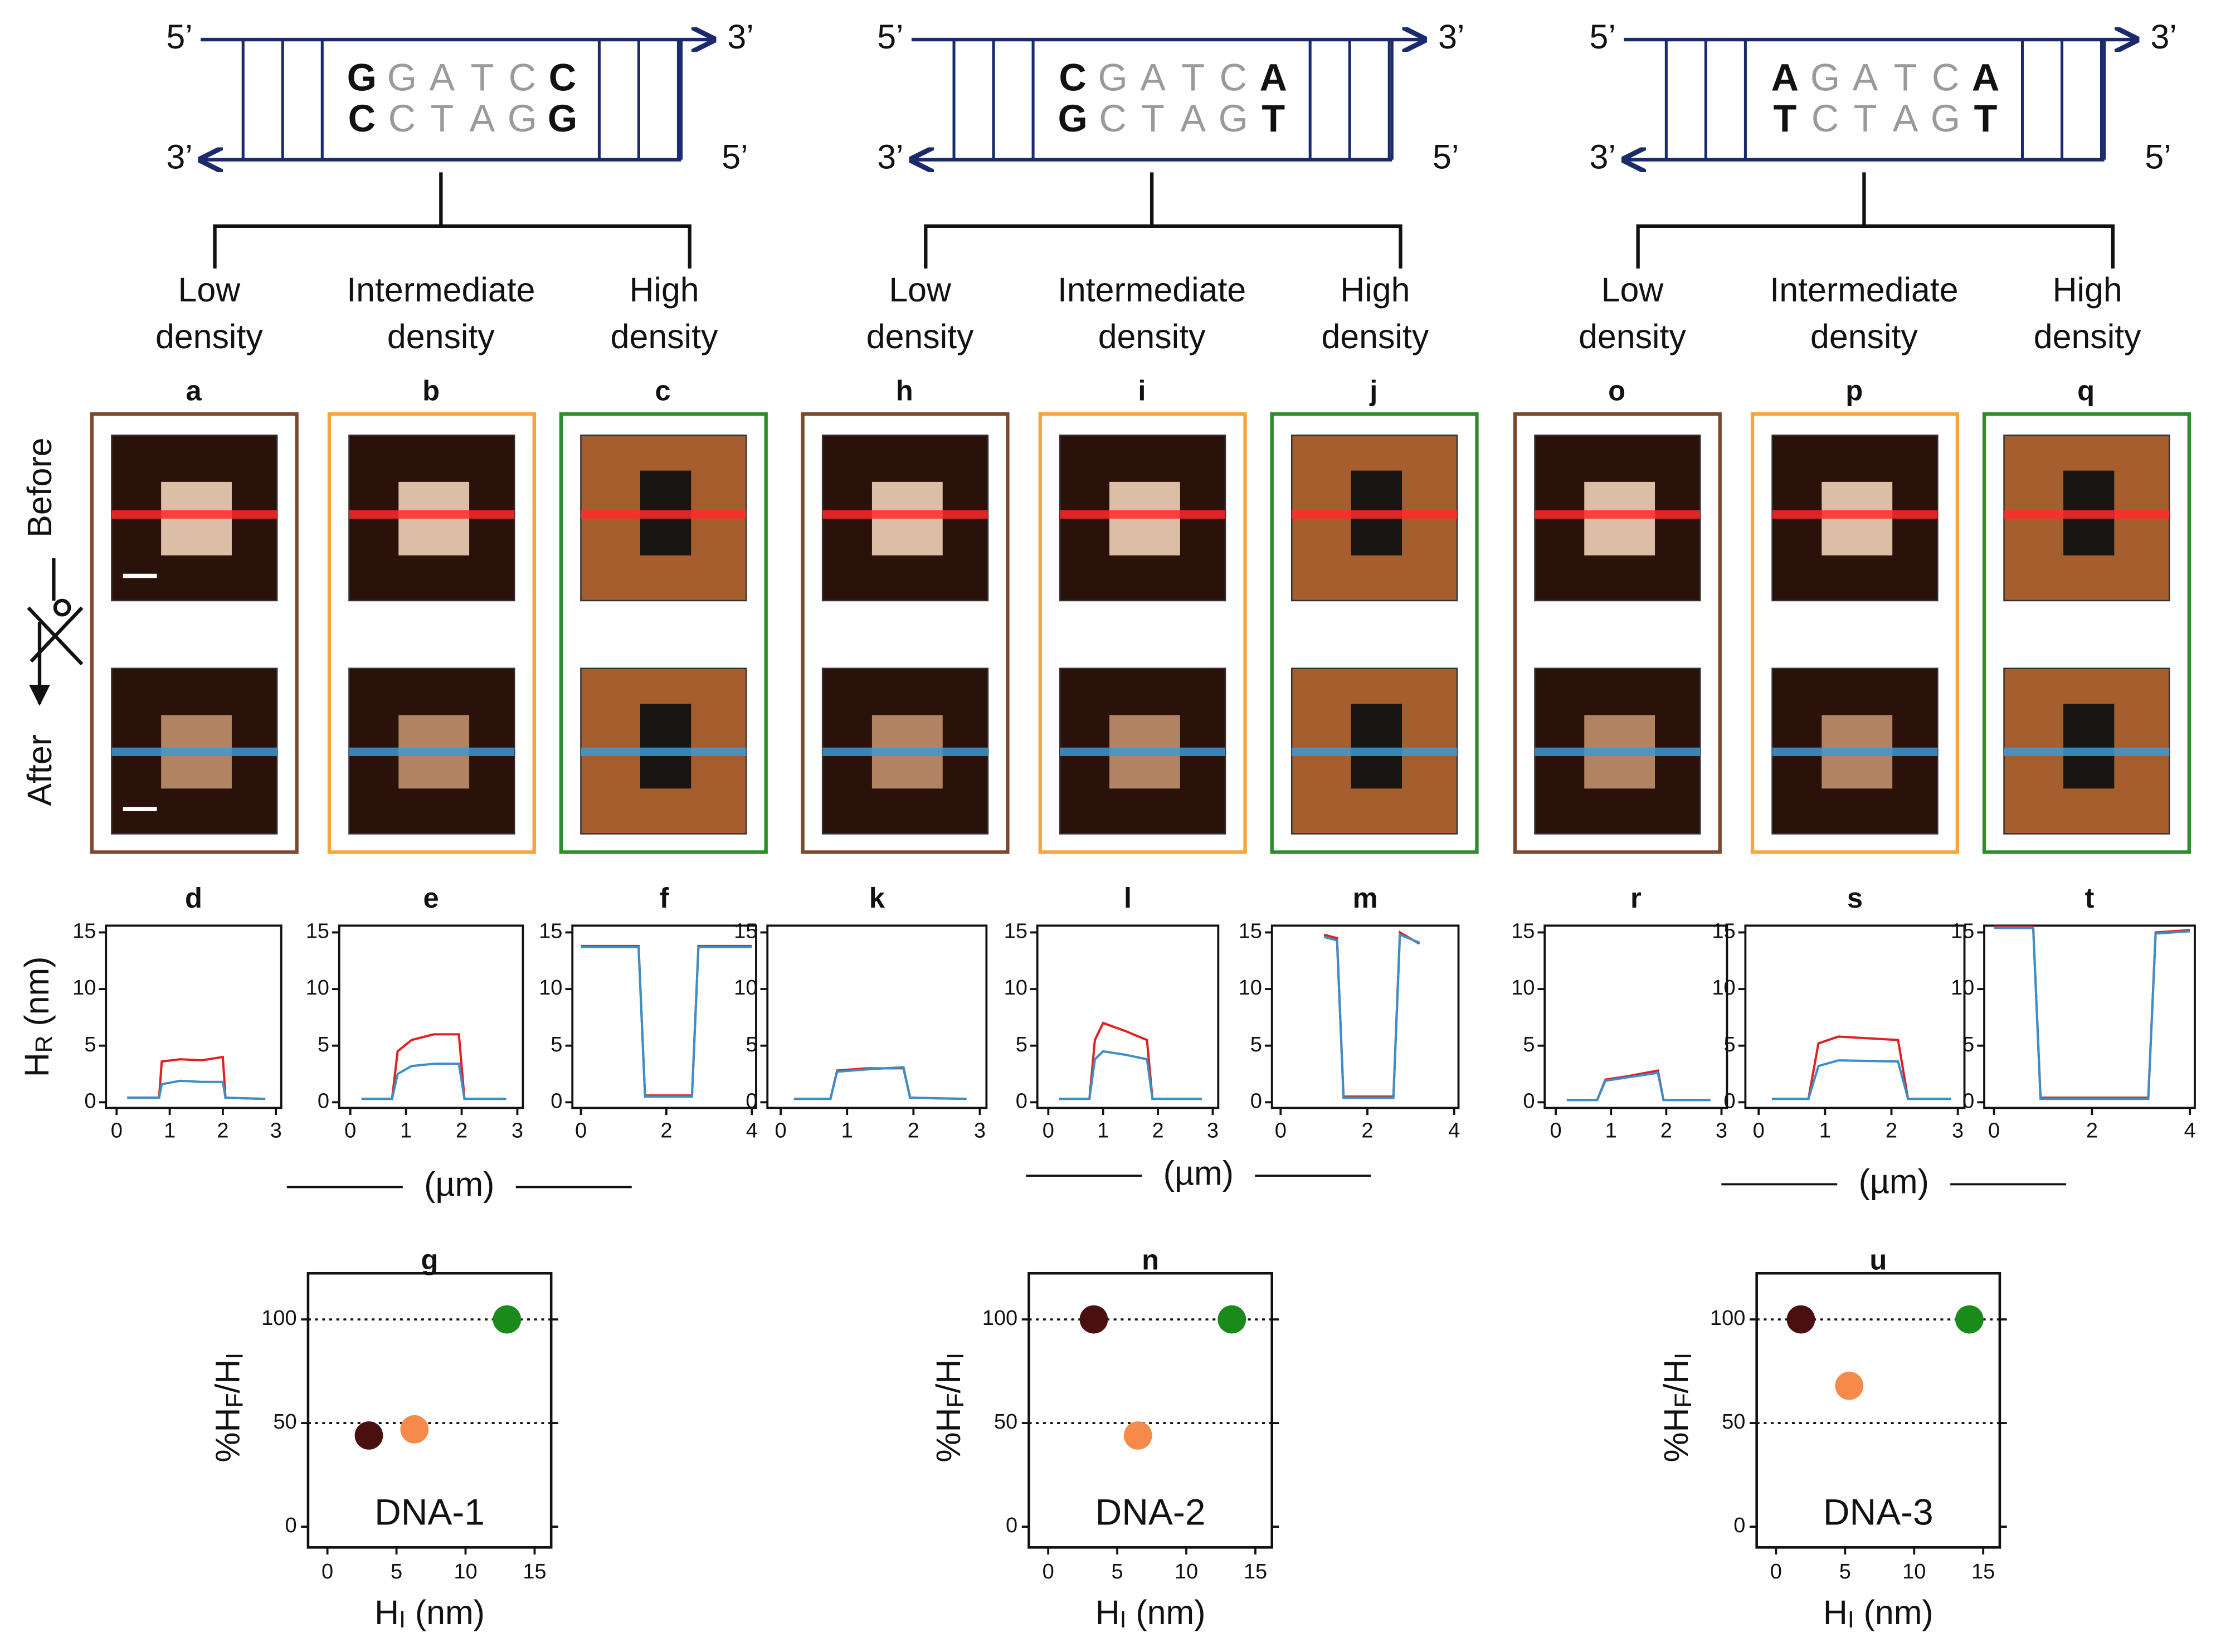  What do you see at coordinates (209, 290) in the screenshot?
I see `density-label: Low` at bounding box center [209, 290].